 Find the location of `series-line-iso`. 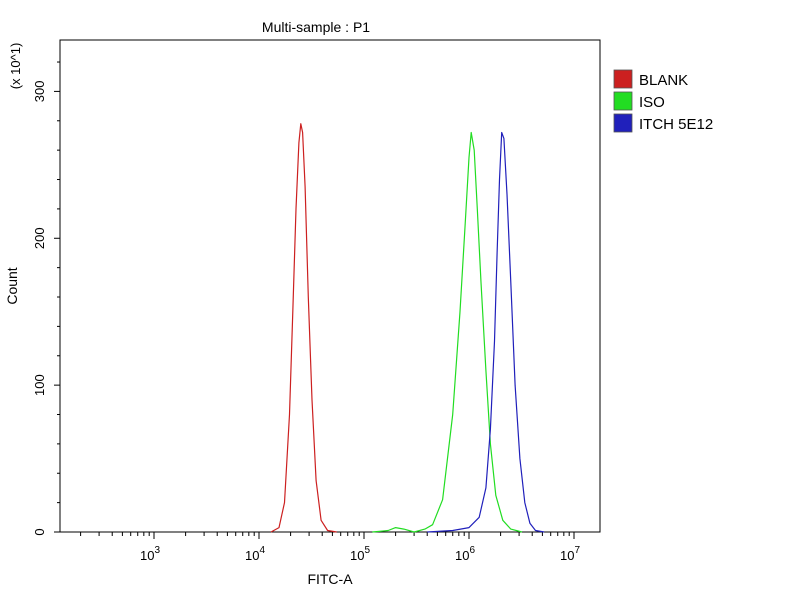

series-line-iso is located at coordinates (447, 332).